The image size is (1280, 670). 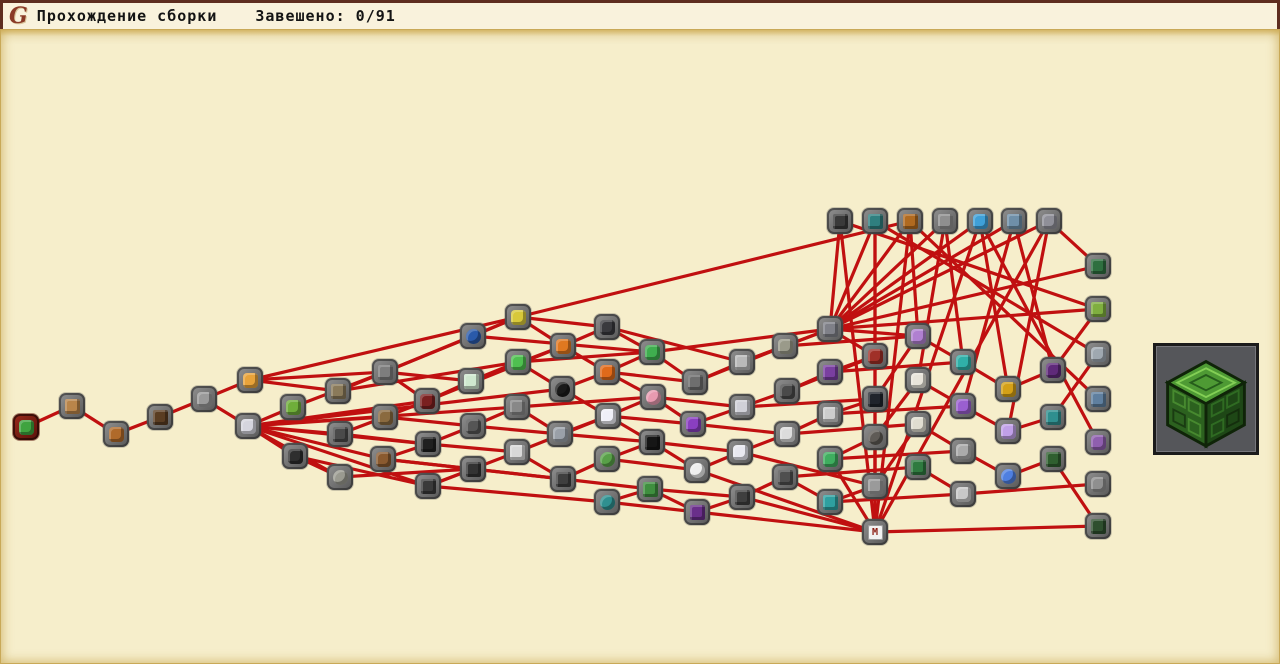 I want to click on trapped-chest-icon, so click(x=563, y=479).